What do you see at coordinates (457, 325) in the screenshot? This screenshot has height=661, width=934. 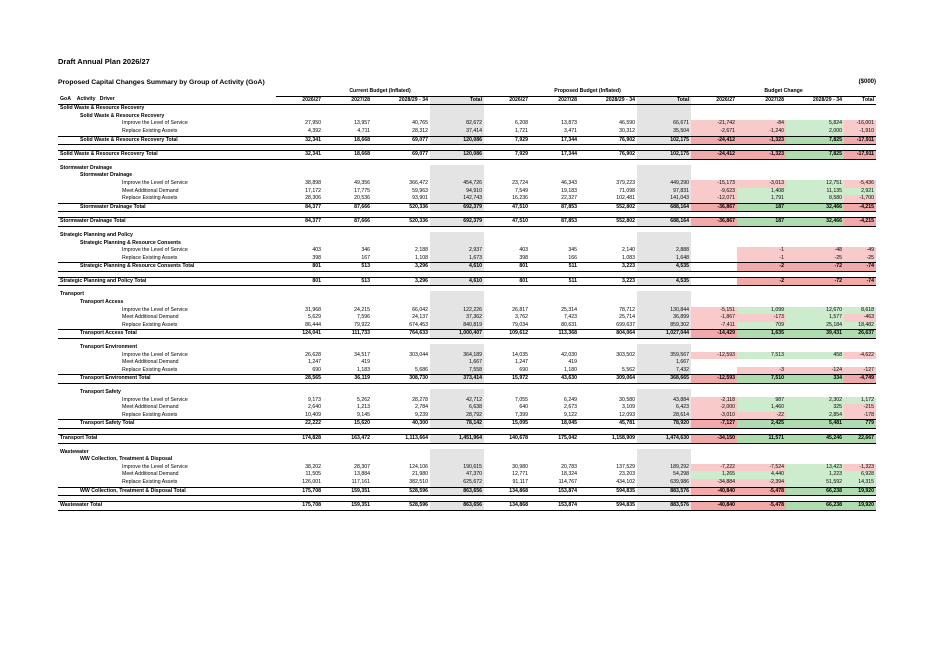 I see `value-cell: 840,819` at bounding box center [457, 325].